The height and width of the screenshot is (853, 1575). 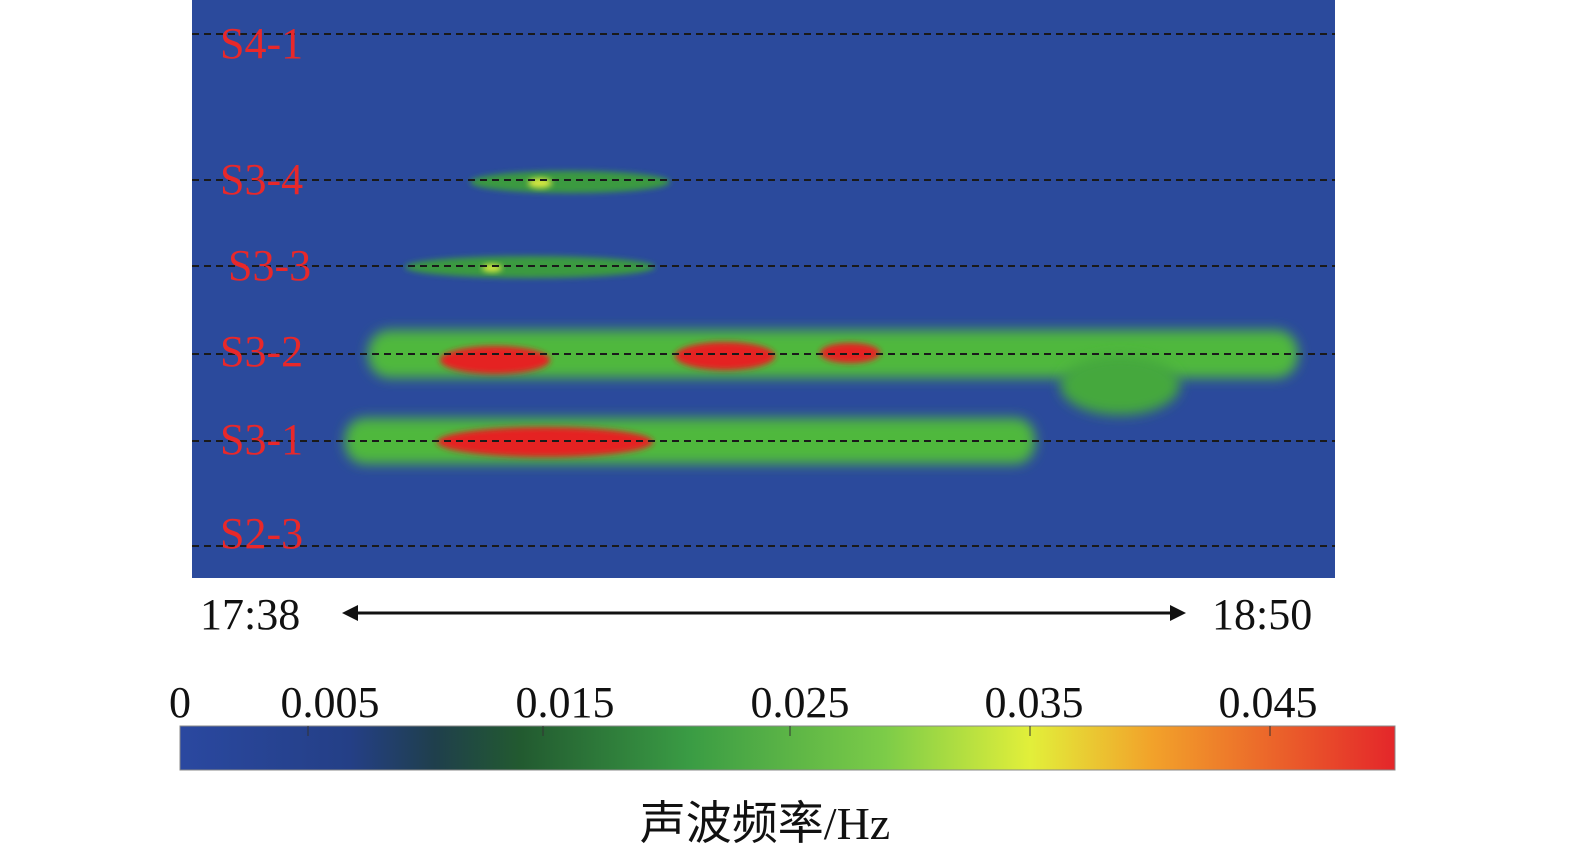 What do you see at coordinates (765, 823) in the screenshot?
I see `colorbar-title: 声波频率/Hz` at bounding box center [765, 823].